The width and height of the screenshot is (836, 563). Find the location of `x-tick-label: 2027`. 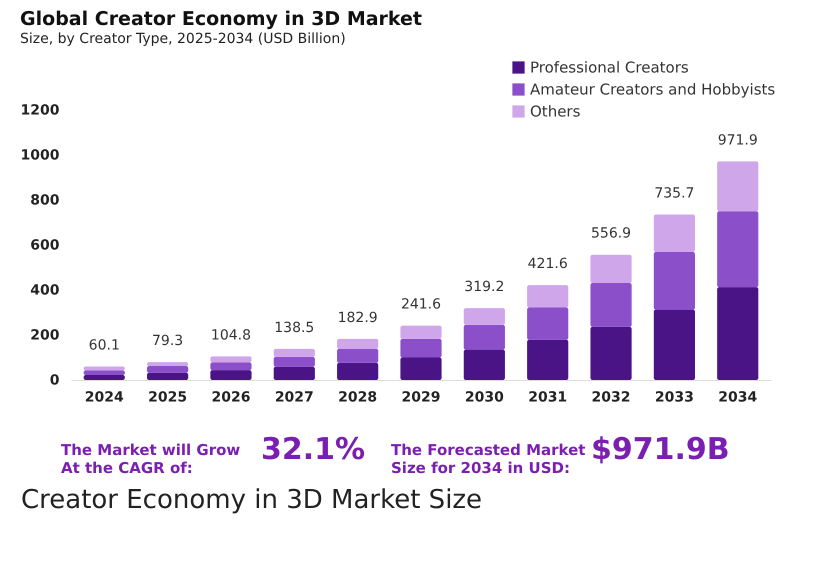

x-tick-label: 2027 is located at coordinates (294, 398).